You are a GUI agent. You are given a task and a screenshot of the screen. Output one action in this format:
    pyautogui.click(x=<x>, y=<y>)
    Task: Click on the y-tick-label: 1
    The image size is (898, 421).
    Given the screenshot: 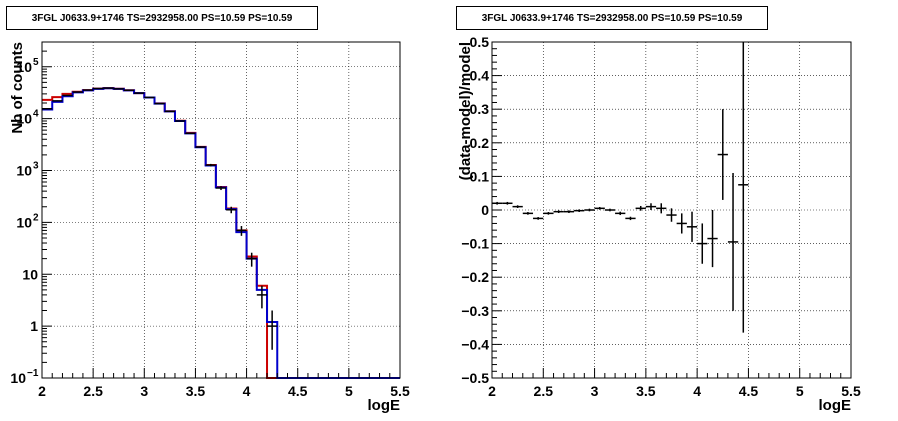 What is the action you would take?
    pyautogui.click(x=34, y=326)
    